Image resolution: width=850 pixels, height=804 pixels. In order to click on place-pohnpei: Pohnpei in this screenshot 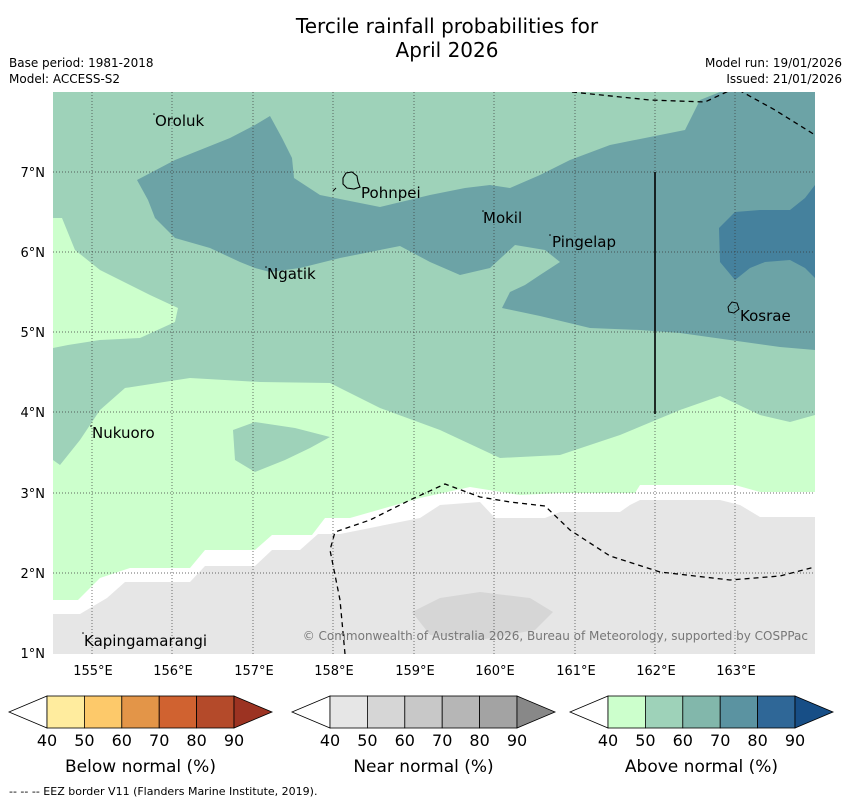, I will do `click(391, 193)`.